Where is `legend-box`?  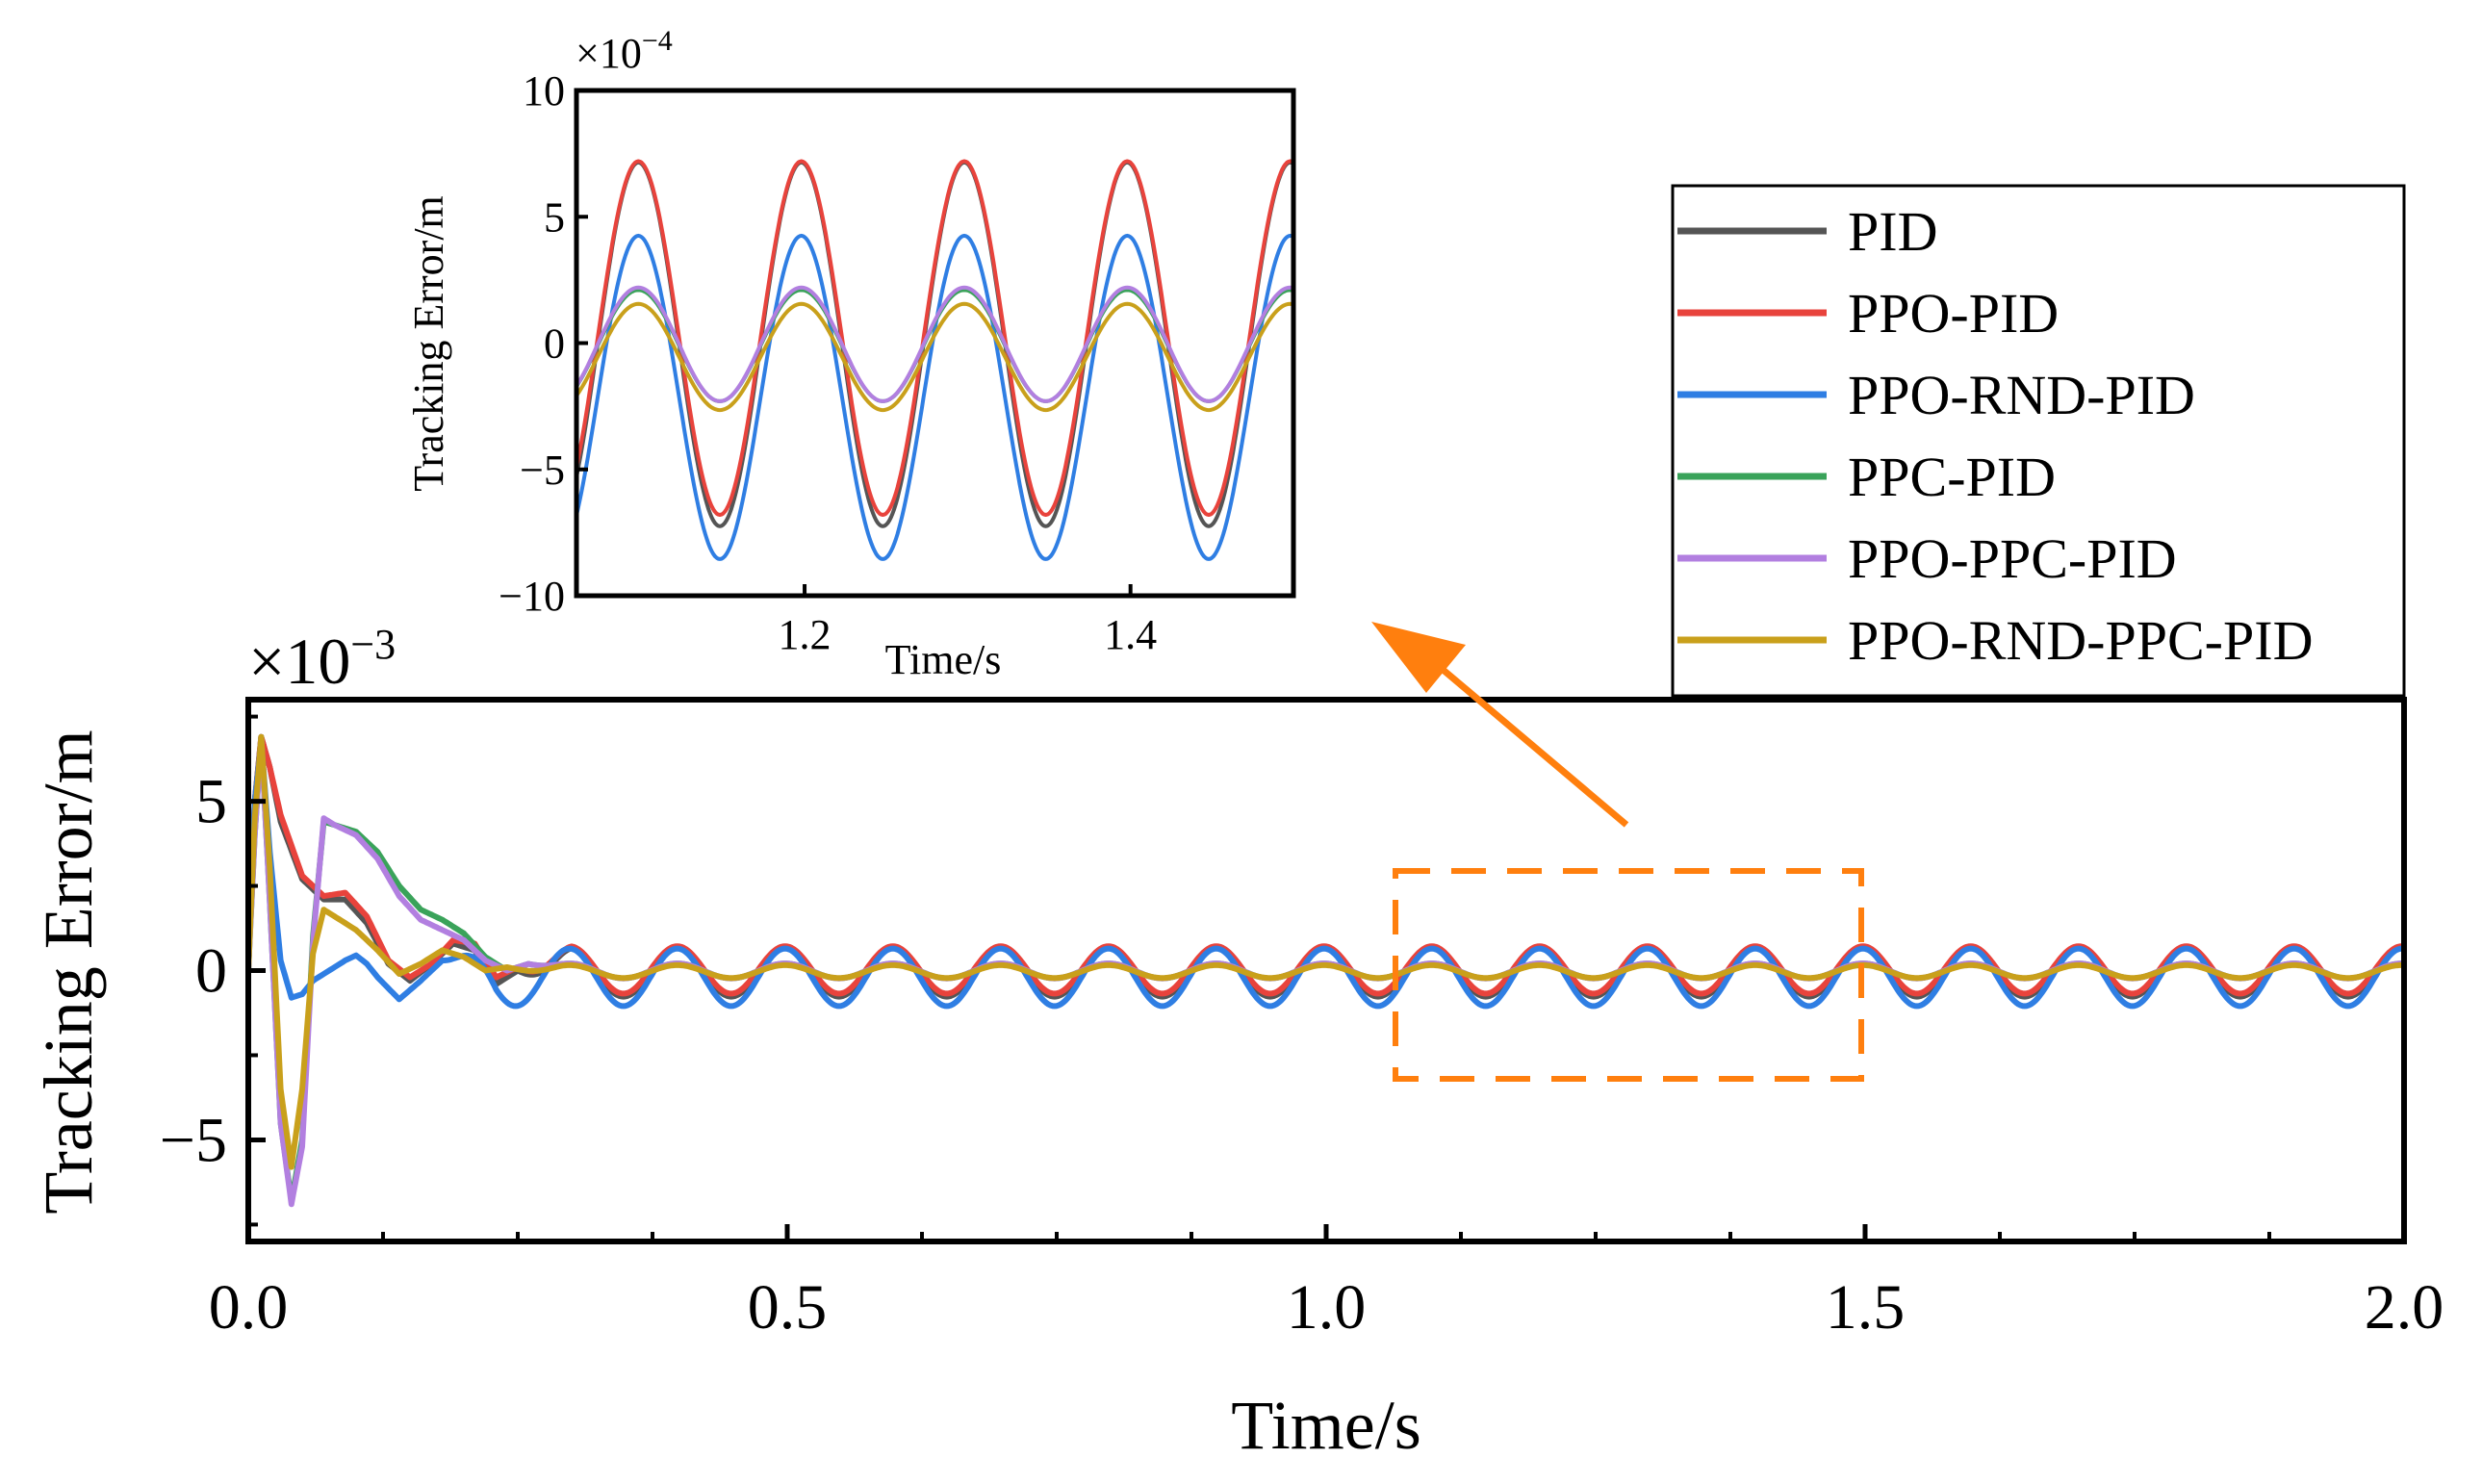
legend-box is located at coordinates (2038, 441).